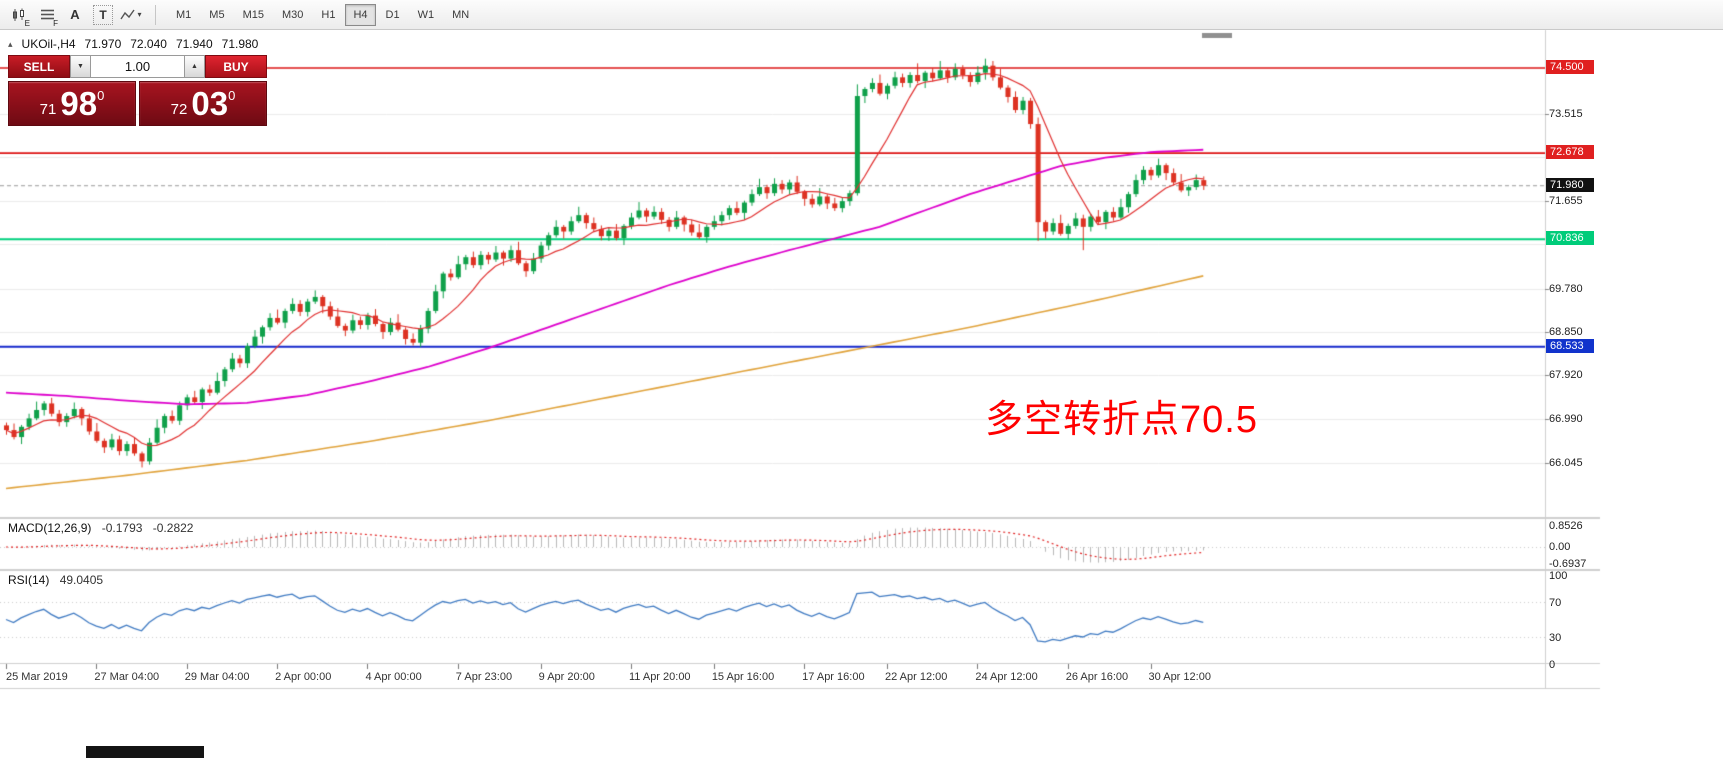 The height and width of the screenshot is (758, 1723). I want to click on ohlc-low: 71.940, so click(194, 44).